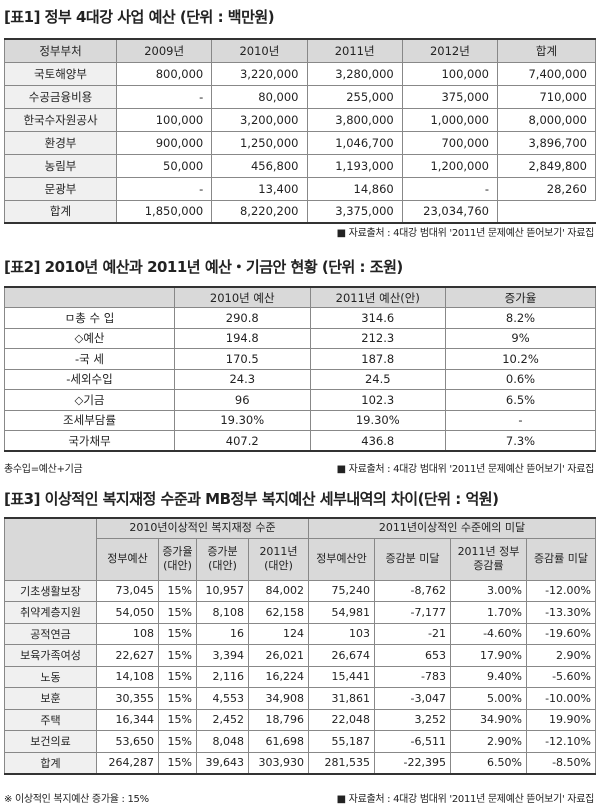 The width and height of the screenshot is (600, 810). What do you see at coordinates (341, 559) in the screenshot?
I see `column-header: 정부예산안` at bounding box center [341, 559].